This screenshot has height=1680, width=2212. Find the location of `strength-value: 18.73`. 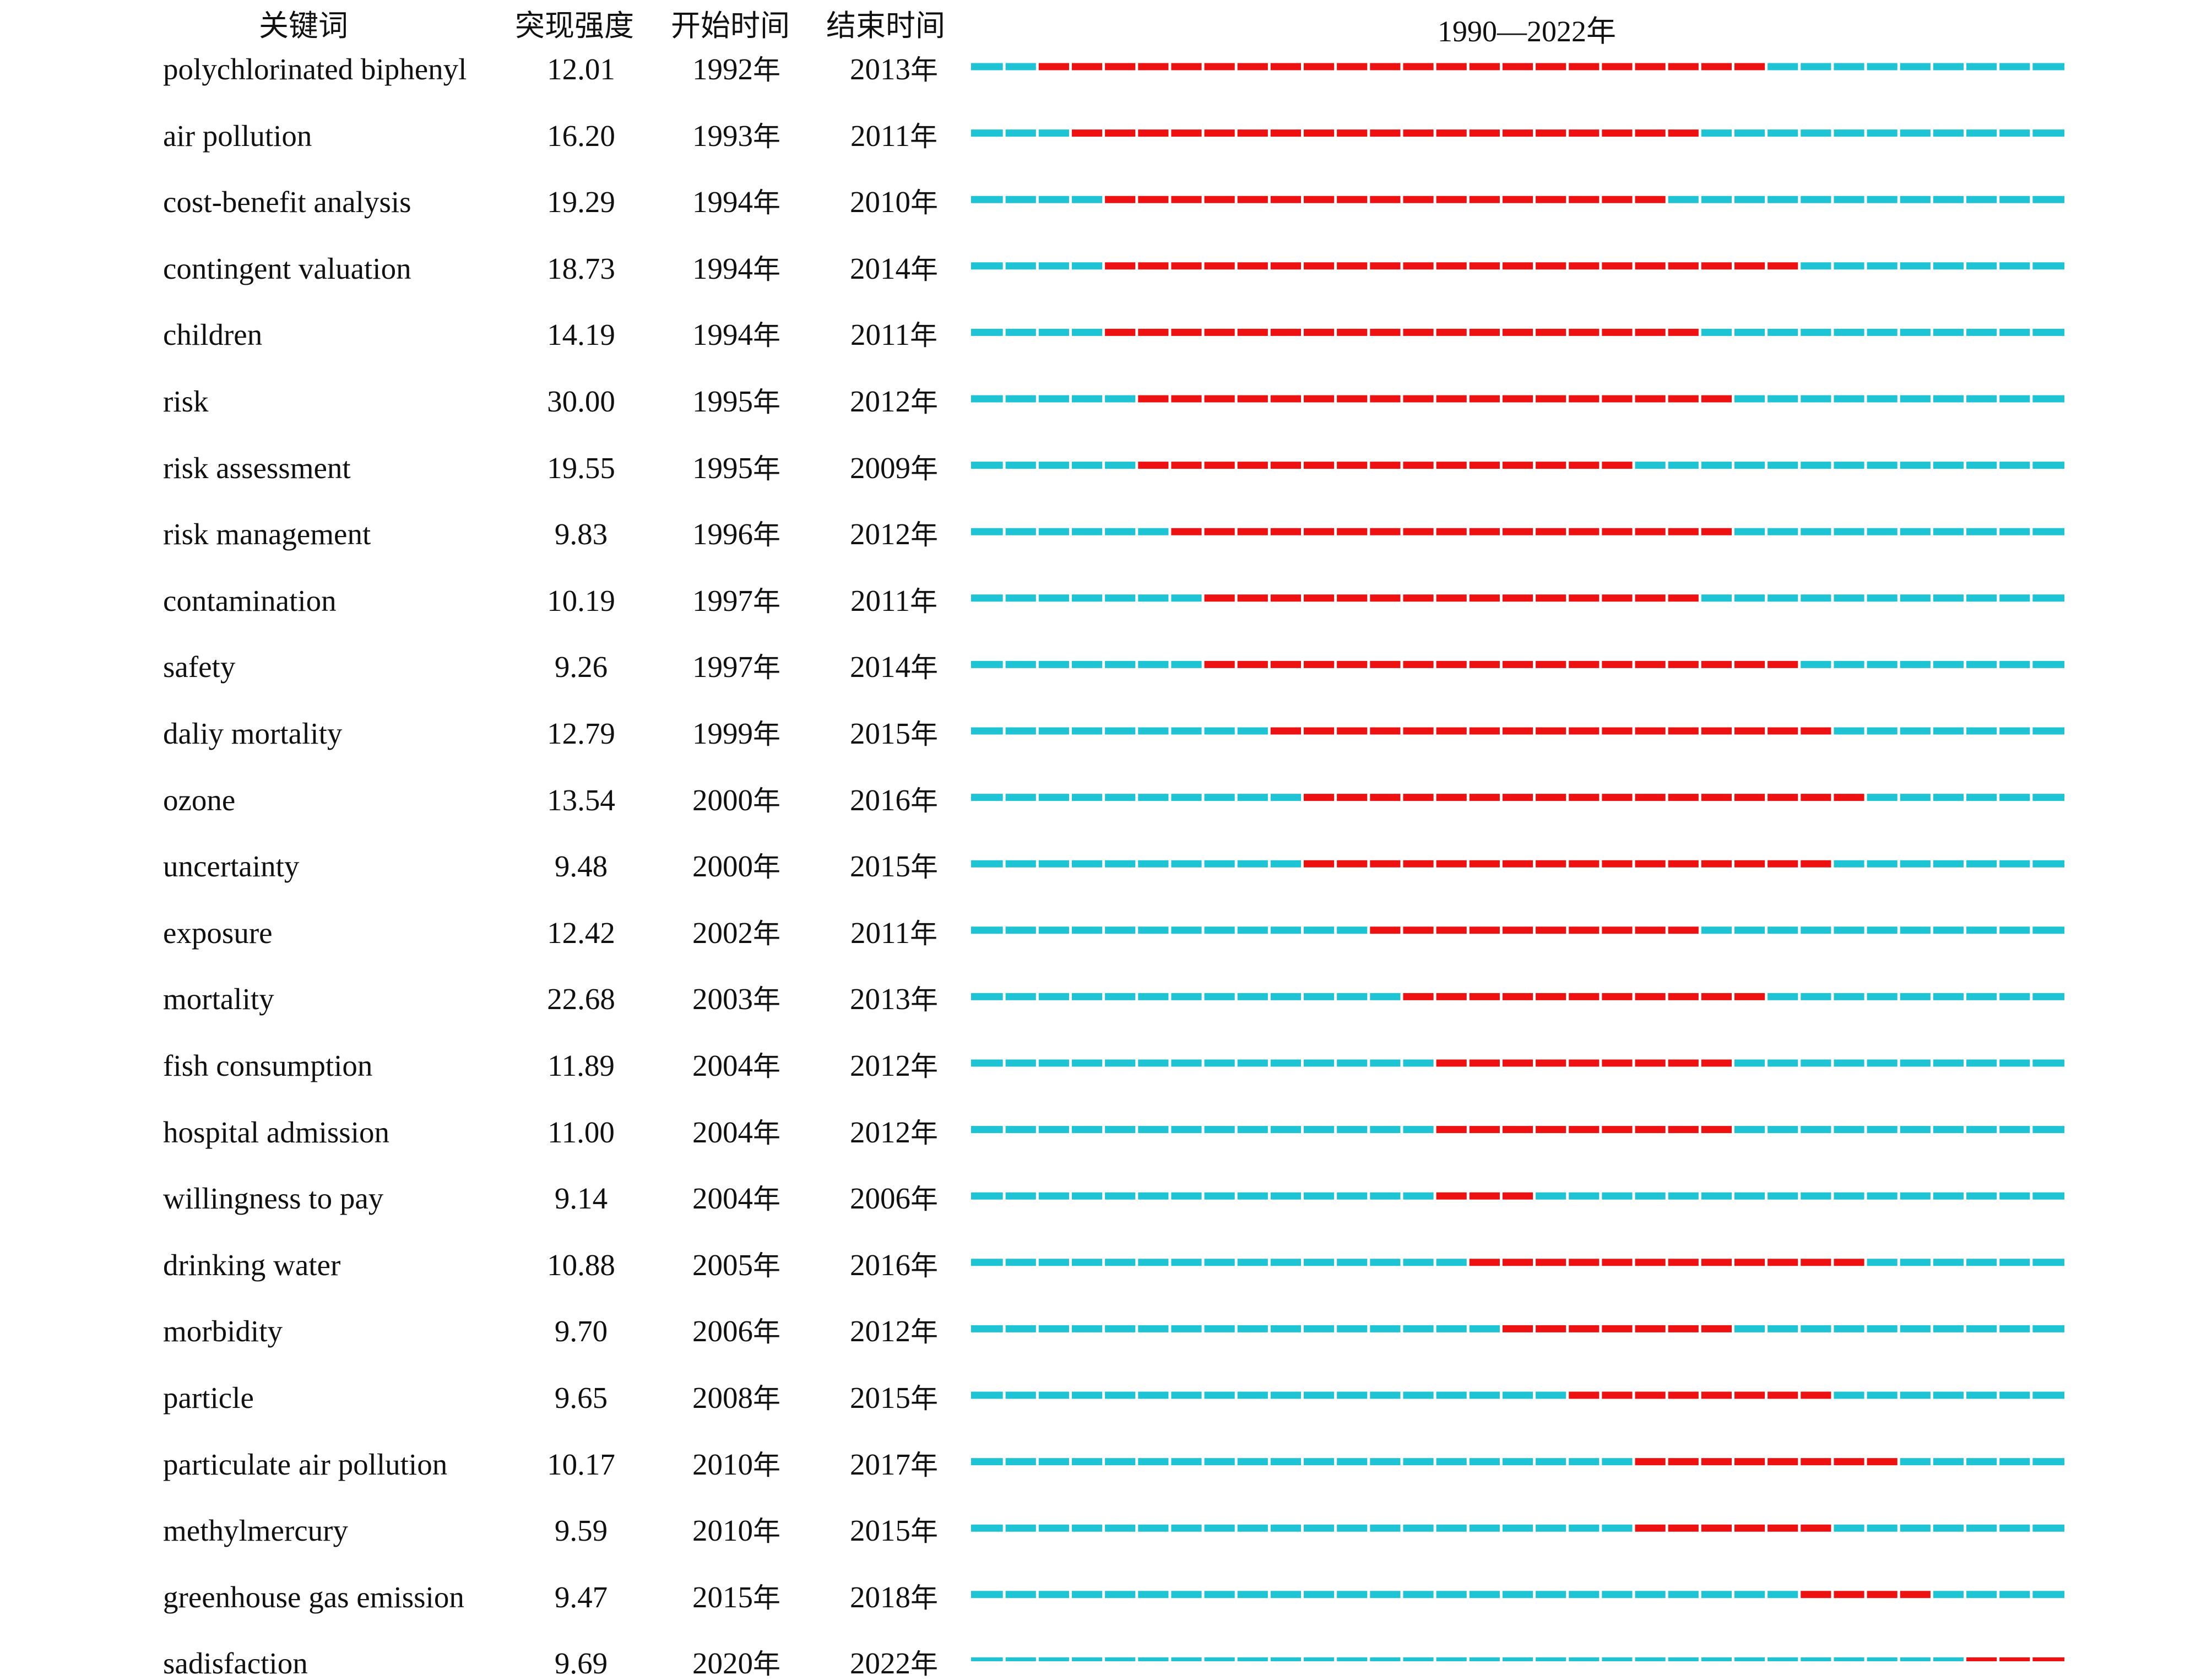

strength-value: 18.73 is located at coordinates (581, 268).